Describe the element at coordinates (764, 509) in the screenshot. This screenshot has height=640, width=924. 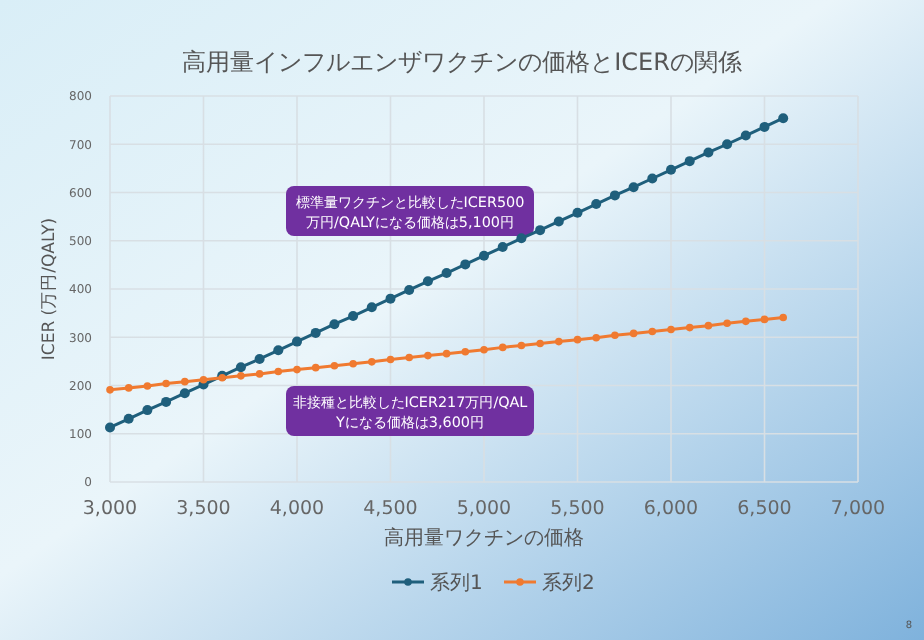
I see `x-tick-label: 6,500` at that location.